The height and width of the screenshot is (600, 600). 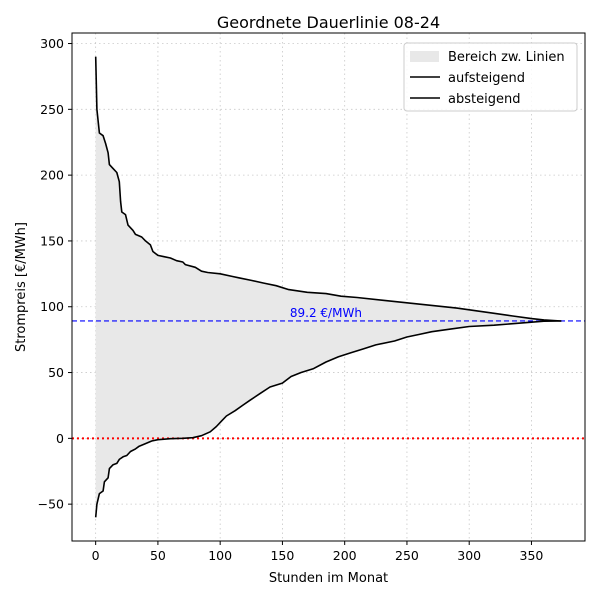 What do you see at coordinates (506, 57) in the screenshot?
I see `legend-label-area: Bereich zw. Linien` at bounding box center [506, 57].